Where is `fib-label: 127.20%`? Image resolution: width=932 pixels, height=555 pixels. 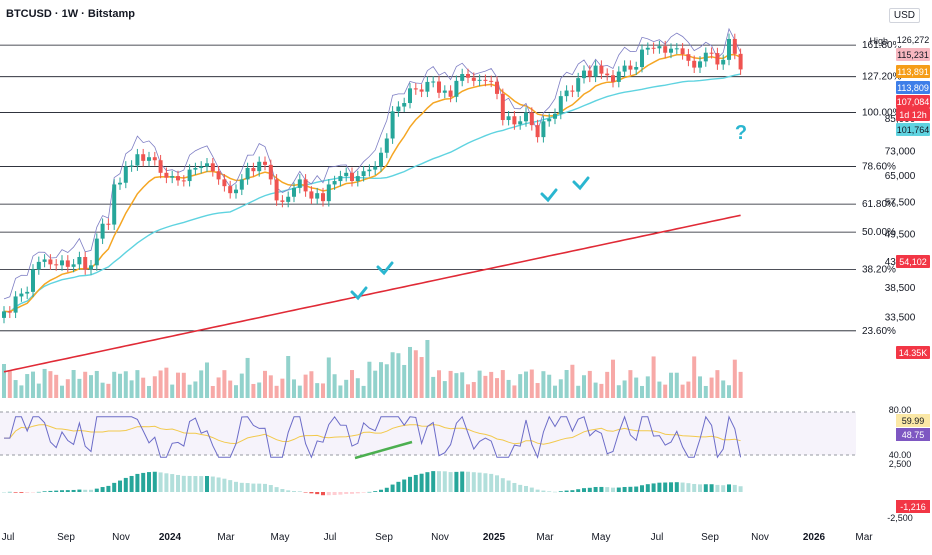
fib-label: 127.20% is located at coordinates (882, 77).